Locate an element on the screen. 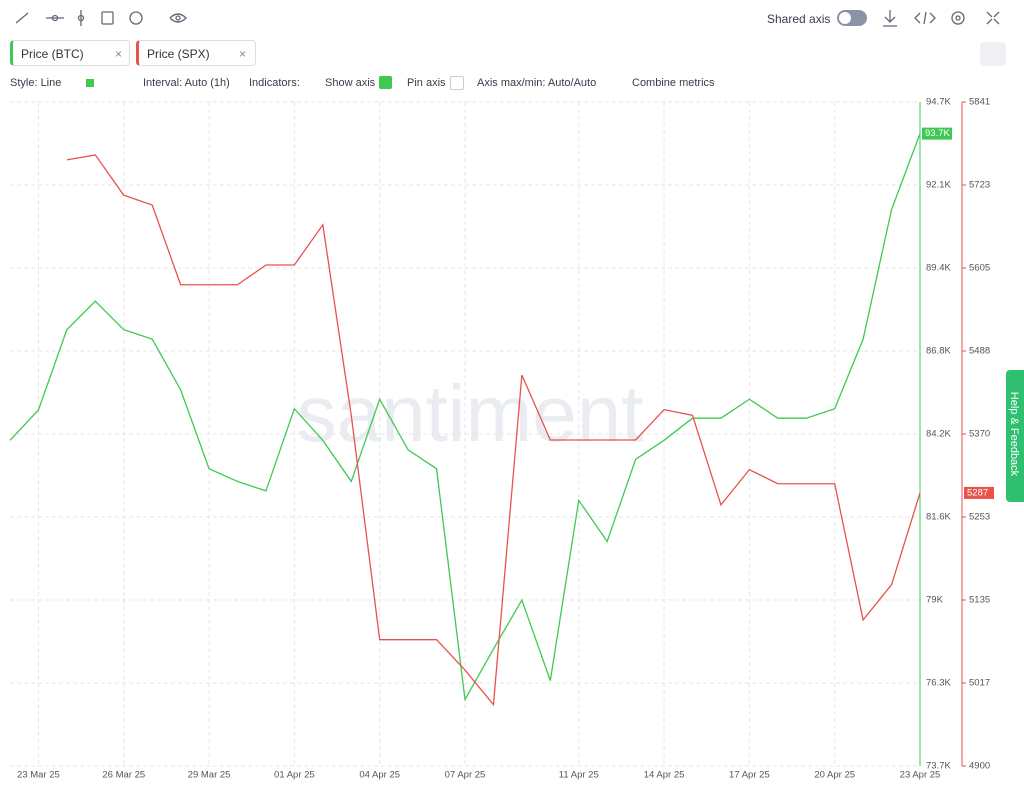 The image size is (1024, 806). tab: Price (BTC) × is located at coordinates (70, 53).